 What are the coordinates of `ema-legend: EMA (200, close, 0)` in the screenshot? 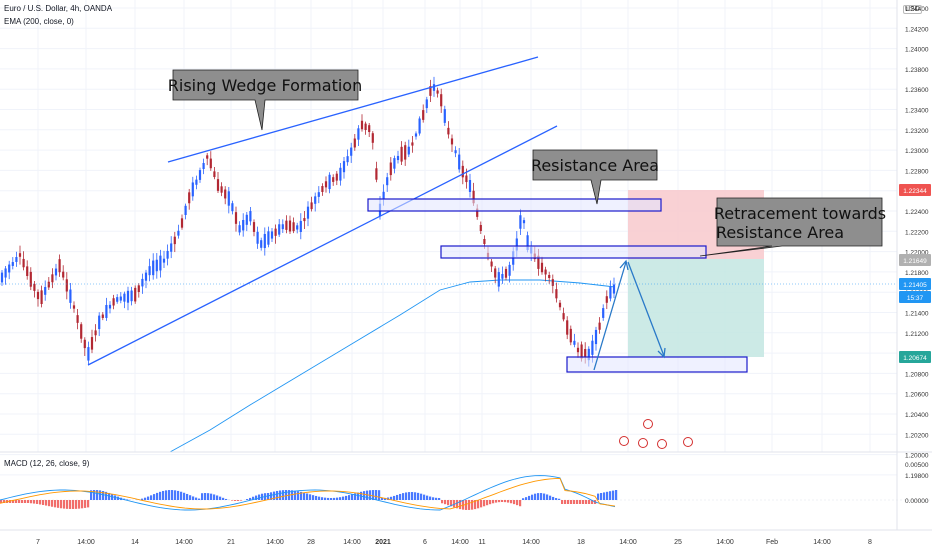 It's located at (39, 21).